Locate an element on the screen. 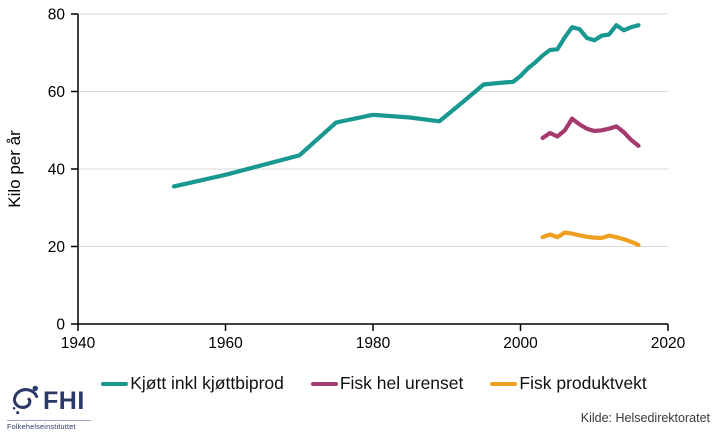 The height and width of the screenshot is (432, 719). y-tick-label-0: 0 is located at coordinates (60, 325).